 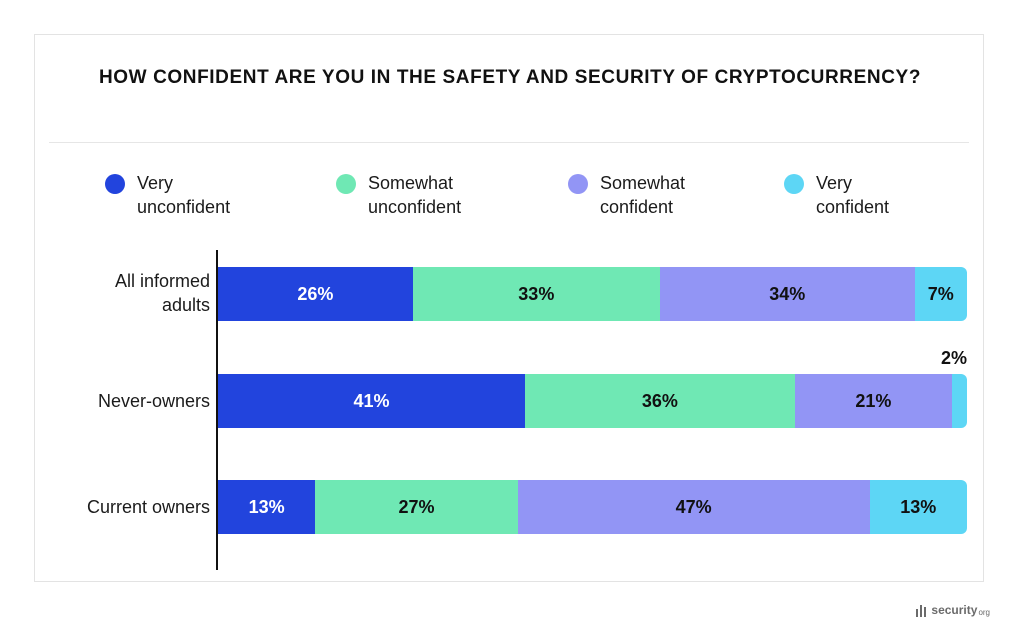 I want to click on bar-segment-somewhat-confident: 21%, so click(x=873, y=401).